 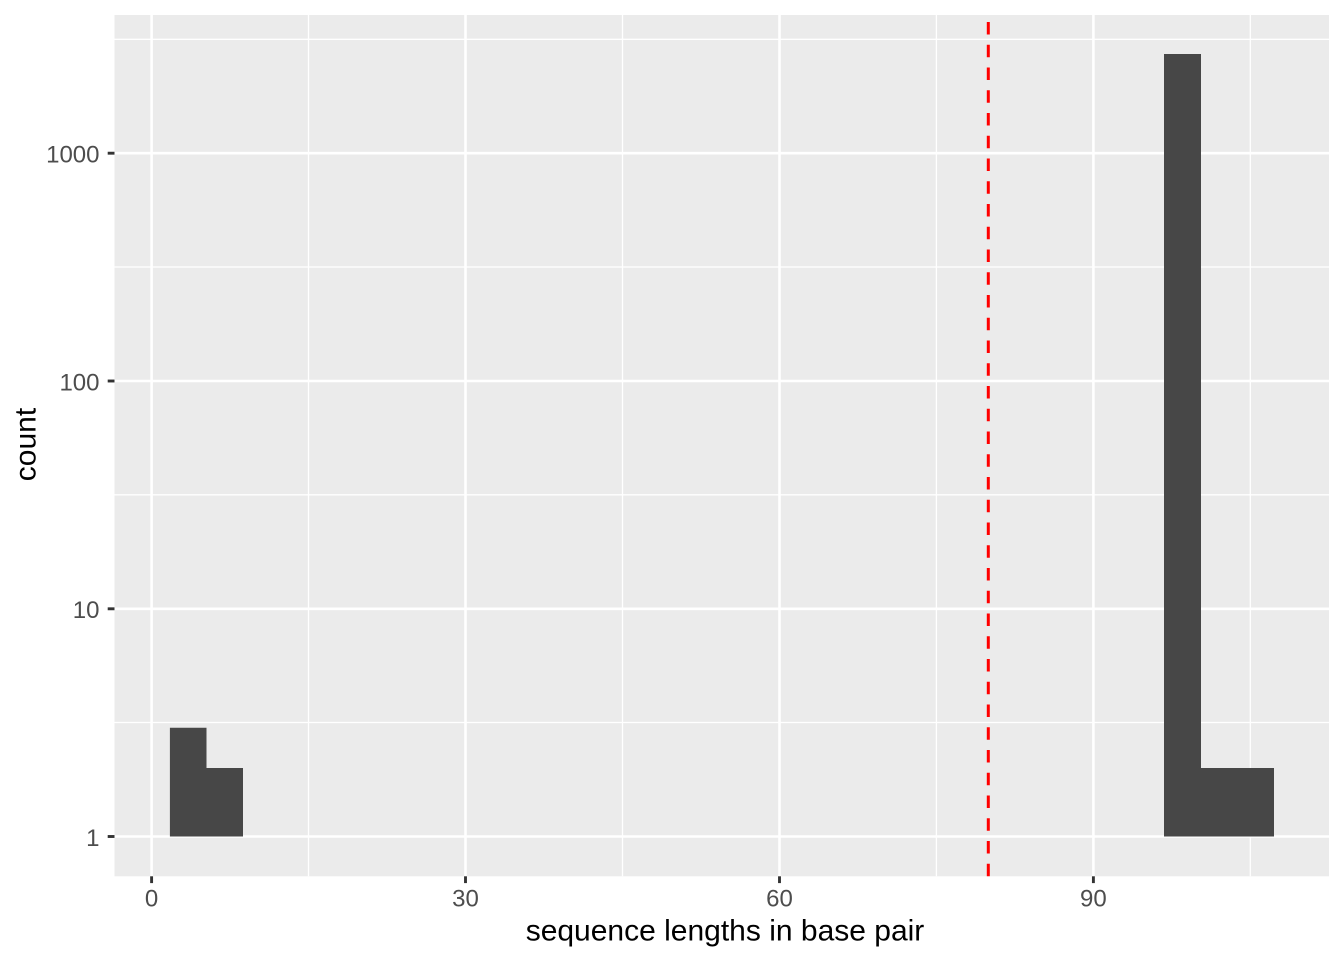 What do you see at coordinates (779, 899) in the screenshot?
I see `svg-text: 60` at bounding box center [779, 899].